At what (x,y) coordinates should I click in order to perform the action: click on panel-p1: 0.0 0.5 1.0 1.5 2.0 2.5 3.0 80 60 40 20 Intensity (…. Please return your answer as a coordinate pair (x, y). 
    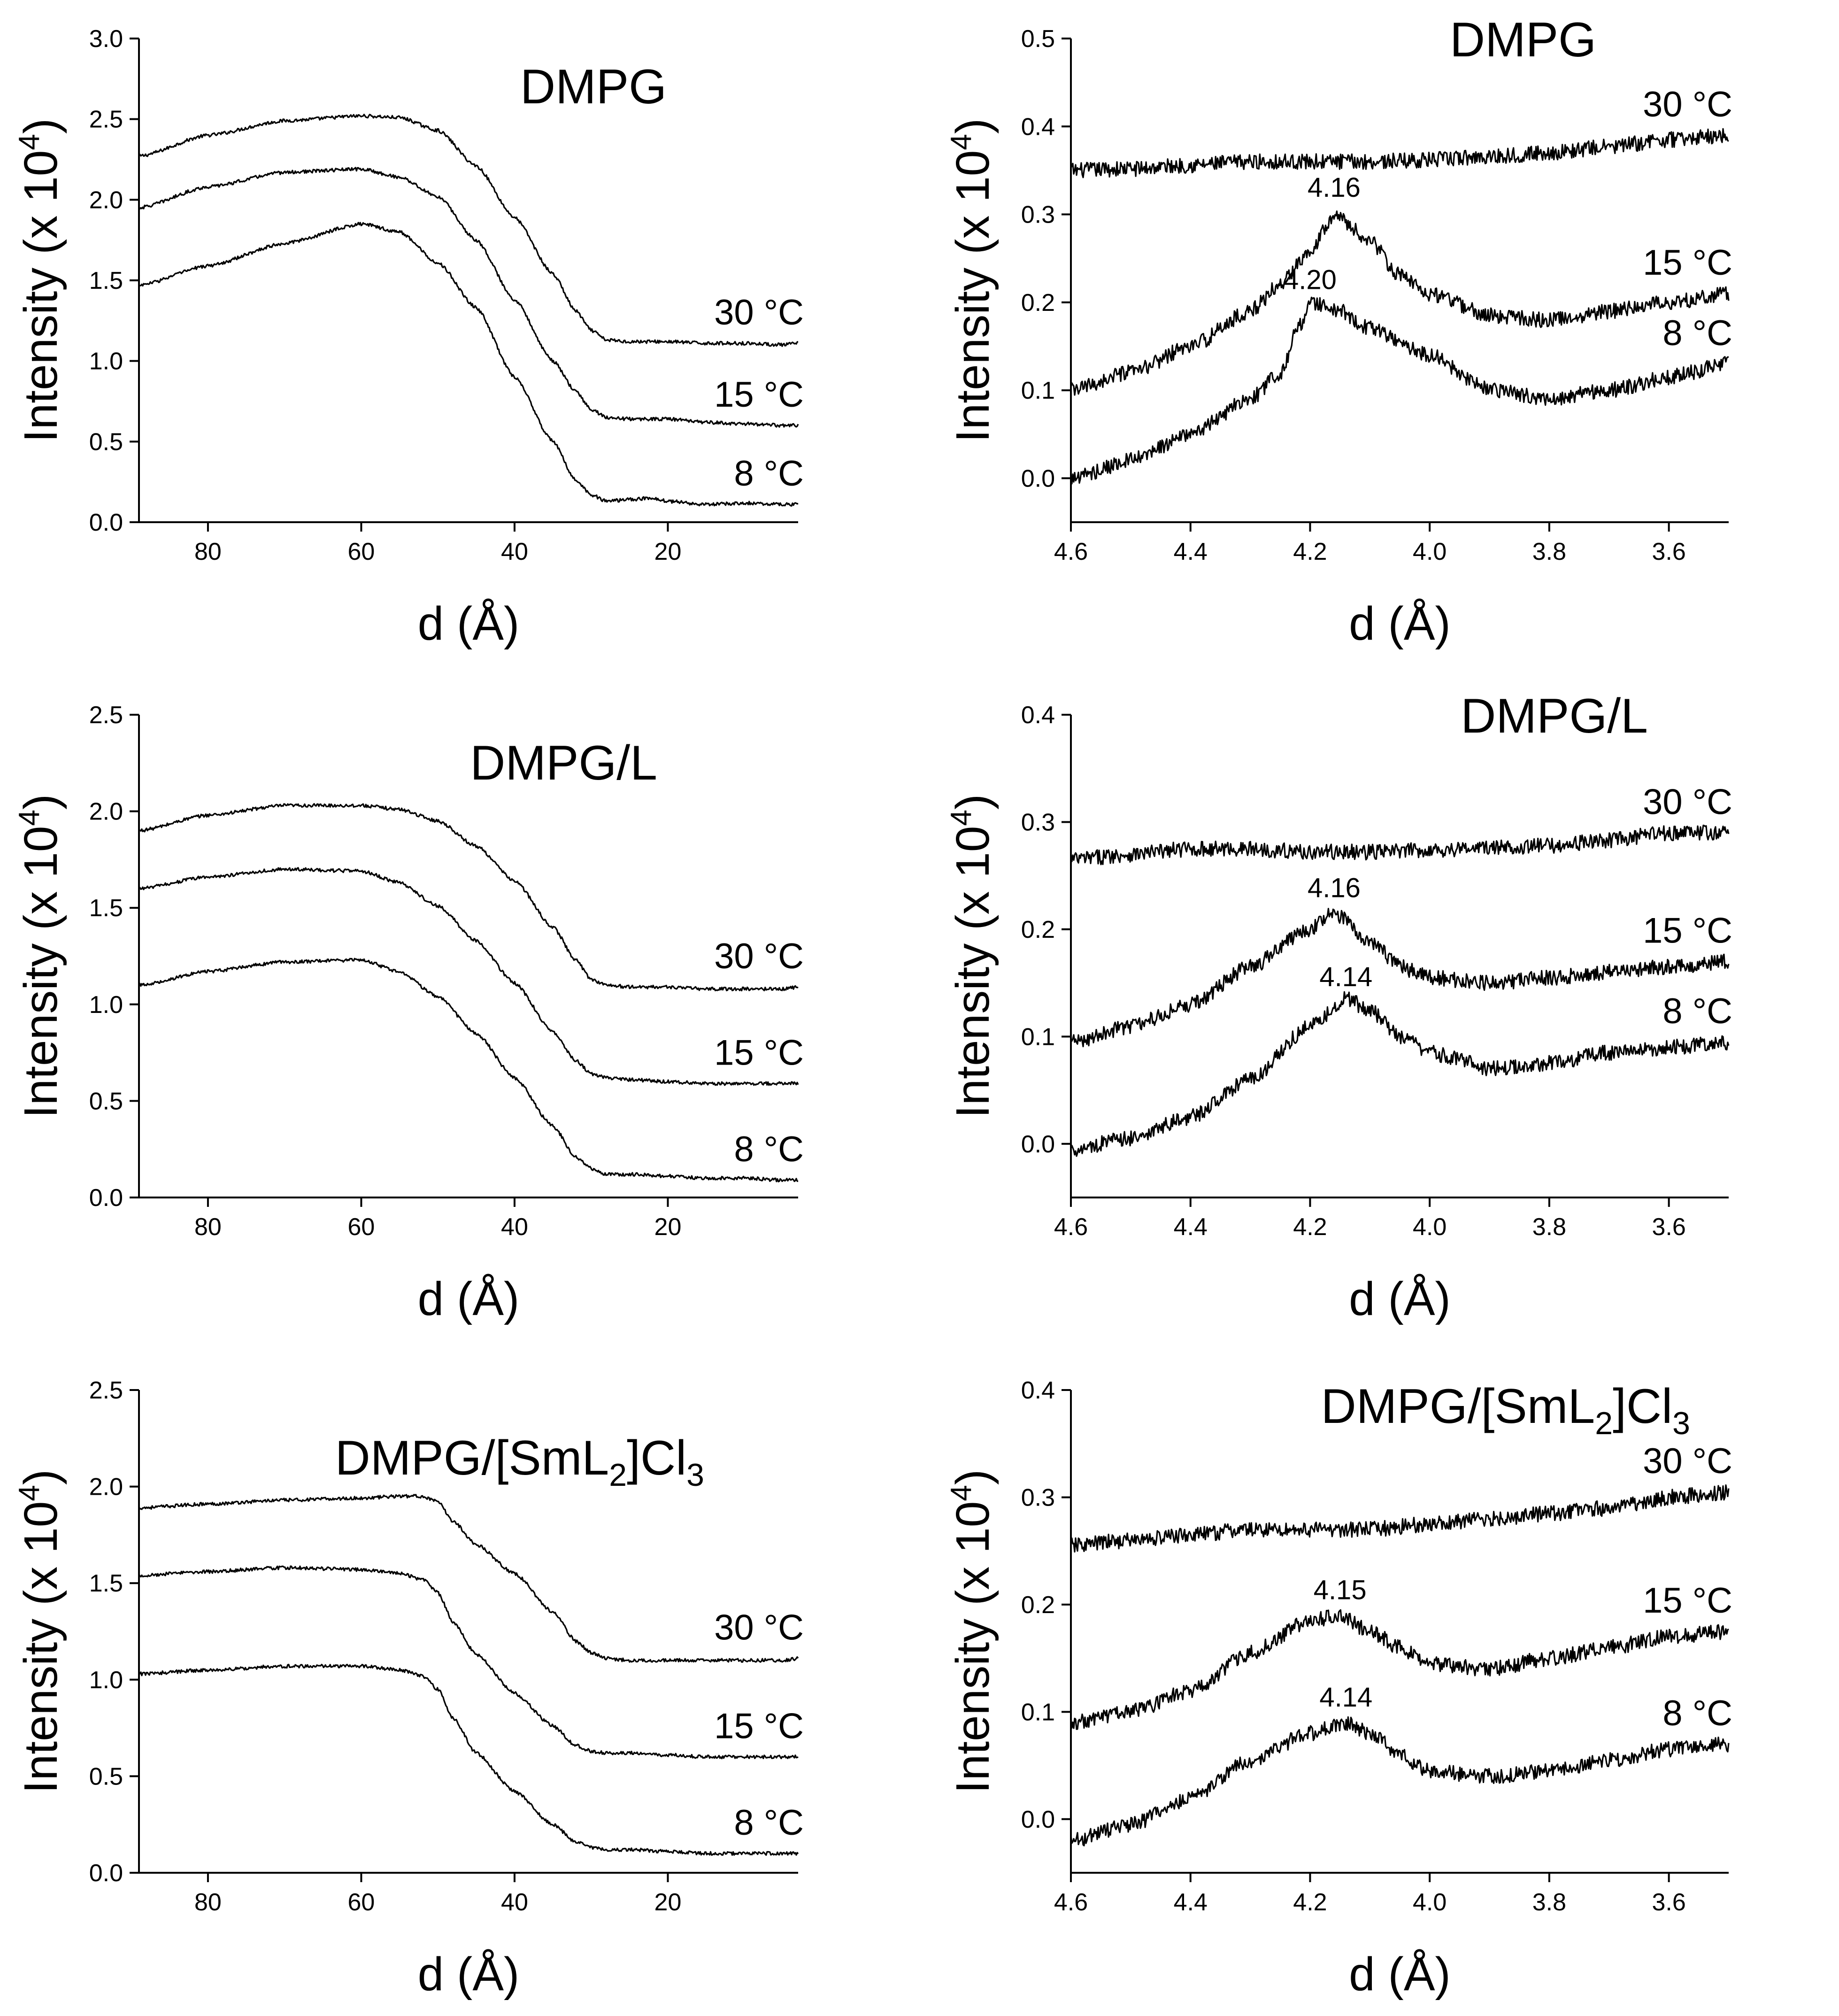
    Looking at the image, I should click on (408, 337).